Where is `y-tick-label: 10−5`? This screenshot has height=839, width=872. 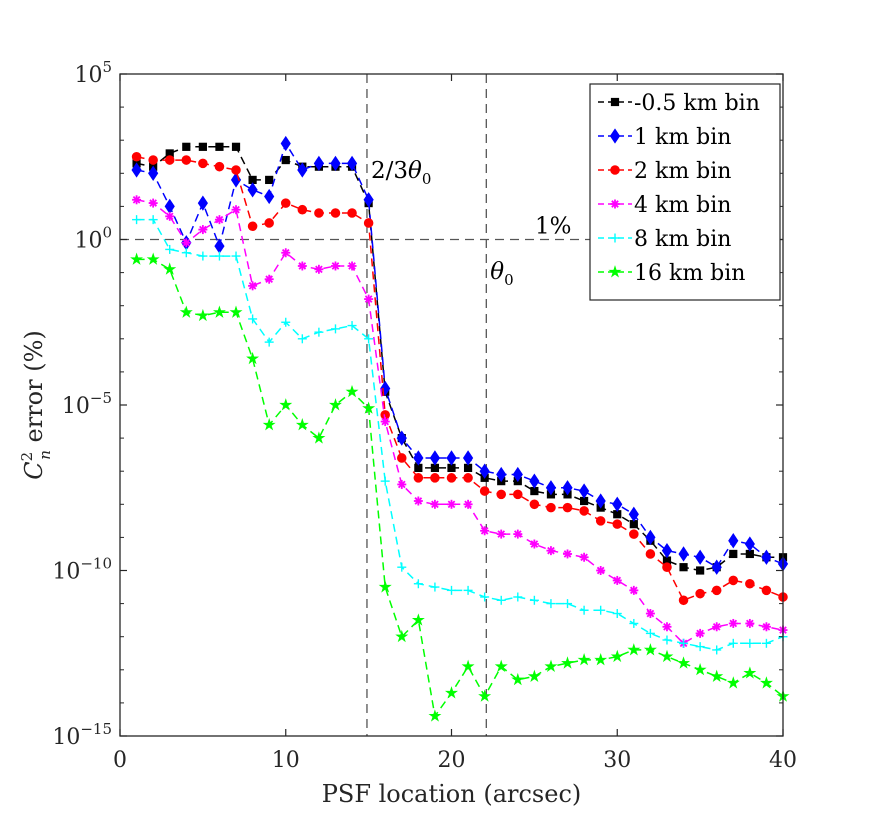
y-tick-label: 10−5 is located at coordinates (87, 404).